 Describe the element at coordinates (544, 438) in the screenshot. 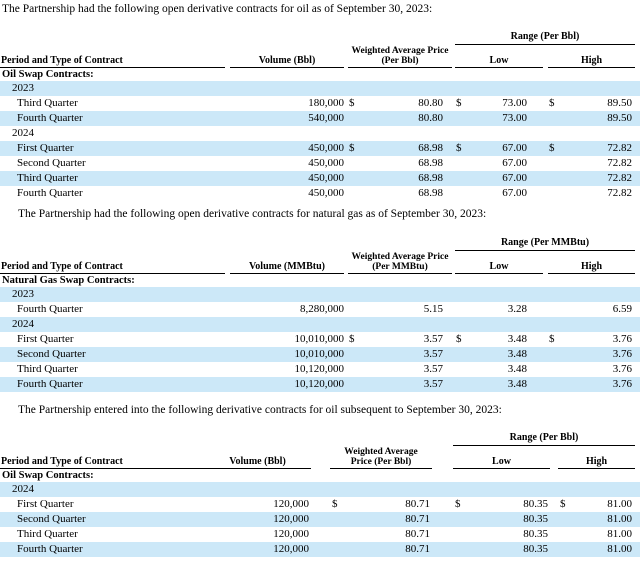

I see `range-header: Range (Per Bbl)` at that location.